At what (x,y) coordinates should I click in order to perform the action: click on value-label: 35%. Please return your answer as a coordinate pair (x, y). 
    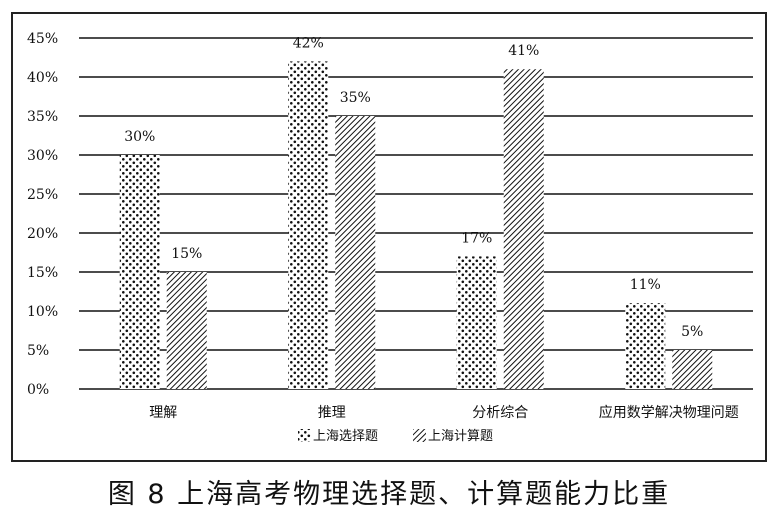
    Looking at the image, I should click on (355, 98).